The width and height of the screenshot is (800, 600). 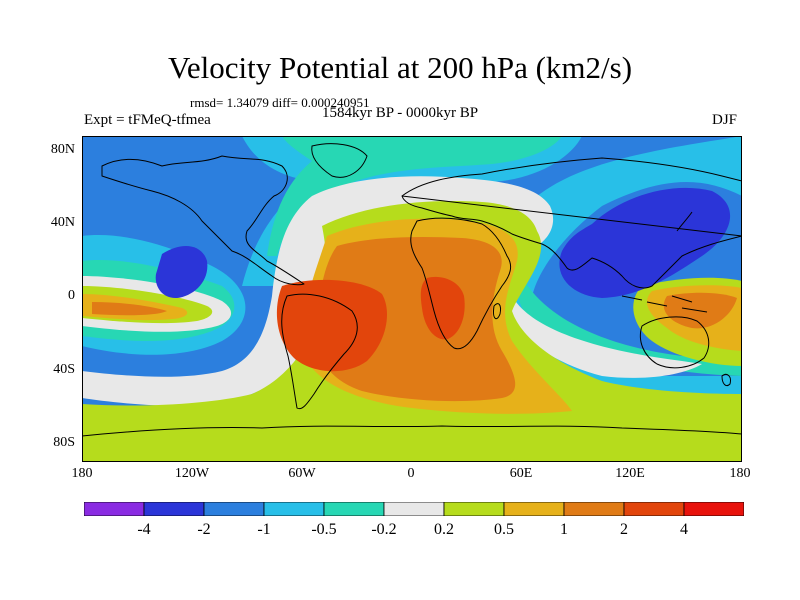 I want to click on field-teal-north, so click(x=414, y=196).